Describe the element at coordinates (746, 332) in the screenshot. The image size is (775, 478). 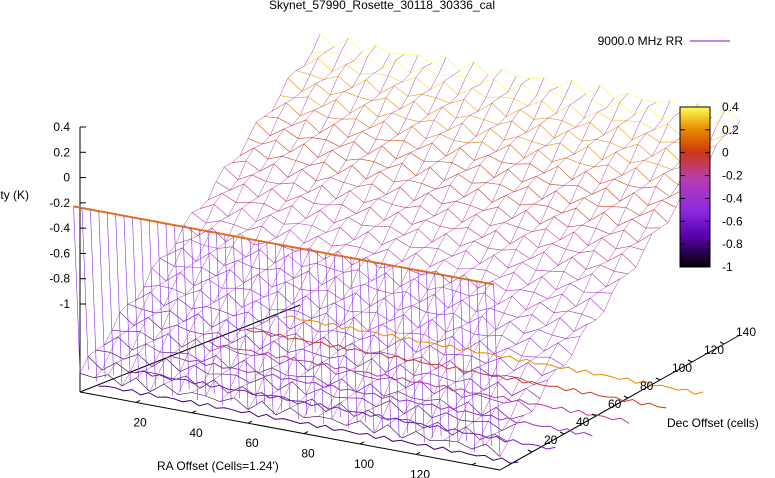
I see `y-tick-label: 140` at that location.